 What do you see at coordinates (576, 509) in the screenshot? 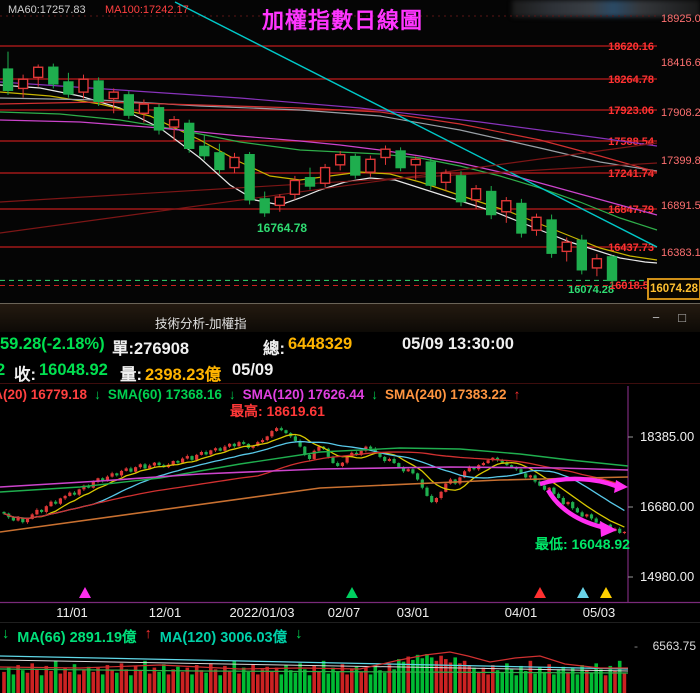
I see `annotation-arrow` at bounding box center [576, 509].